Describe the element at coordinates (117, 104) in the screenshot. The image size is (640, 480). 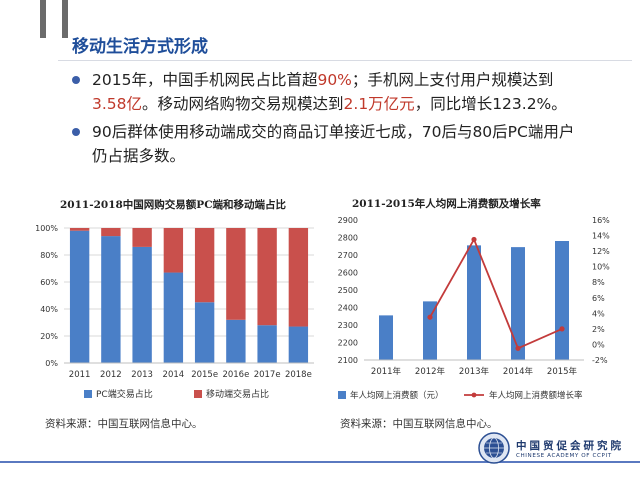
I see `bullet-1-highlight-users: 3.58亿` at that location.